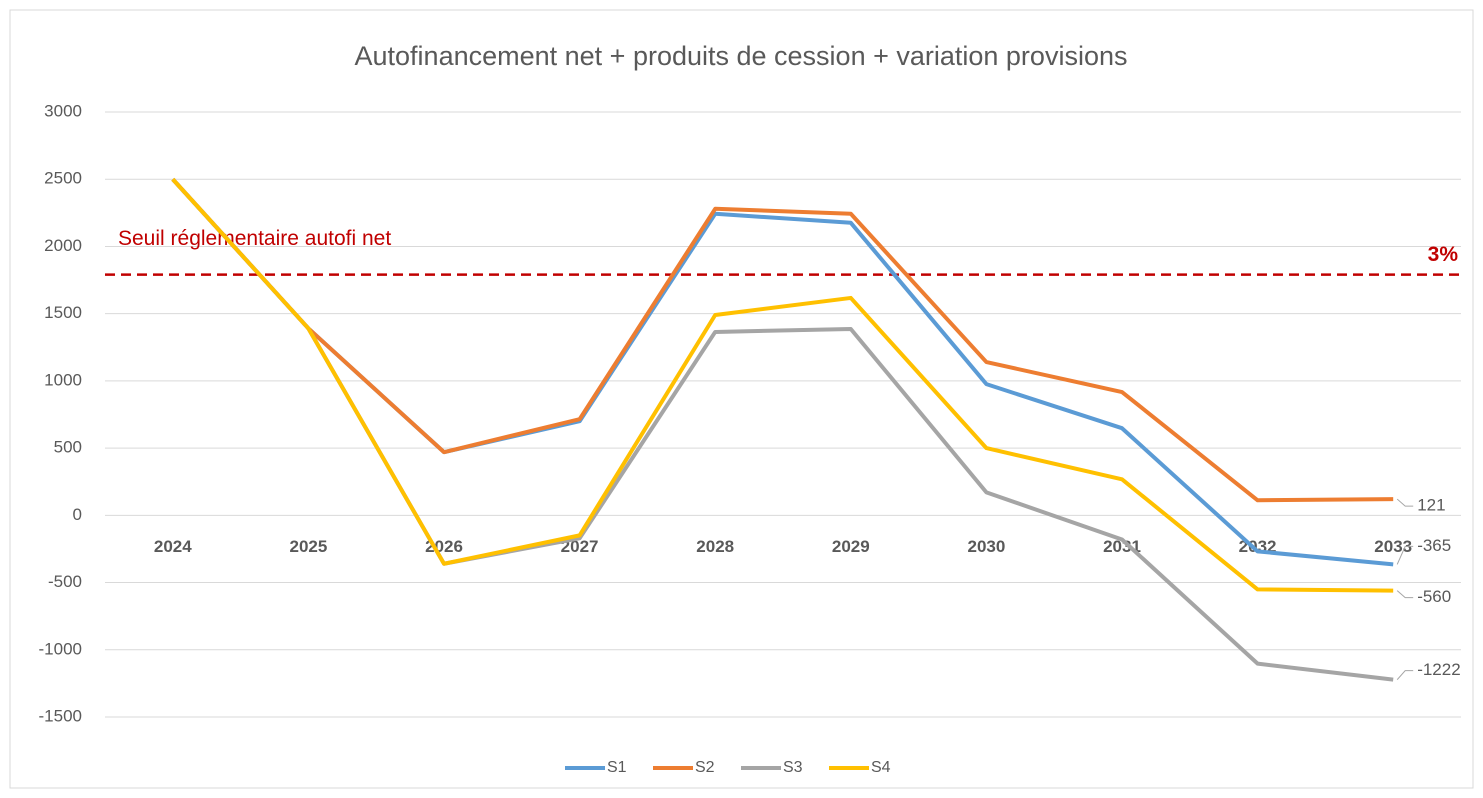 The image size is (1483, 798). Describe the element at coordinates (705, 767) in the screenshot. I see `legend-label: S2` at that location.